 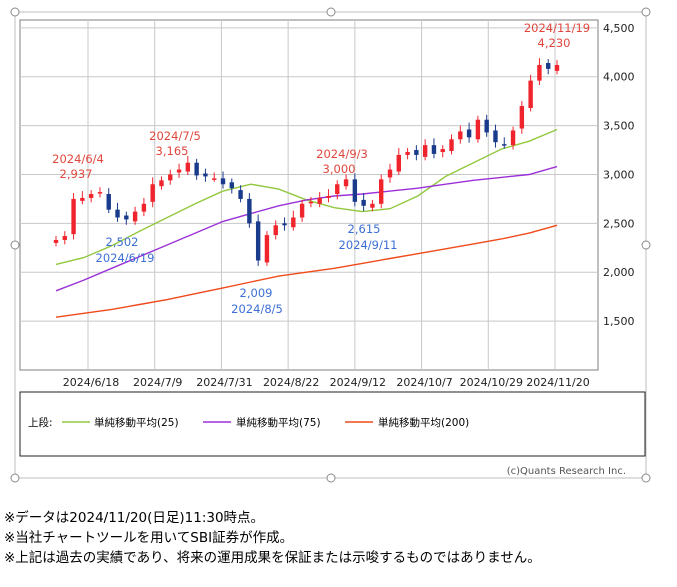 I want to click on annotation-high-jun-value: 2,937, so click(x=76, y=174).